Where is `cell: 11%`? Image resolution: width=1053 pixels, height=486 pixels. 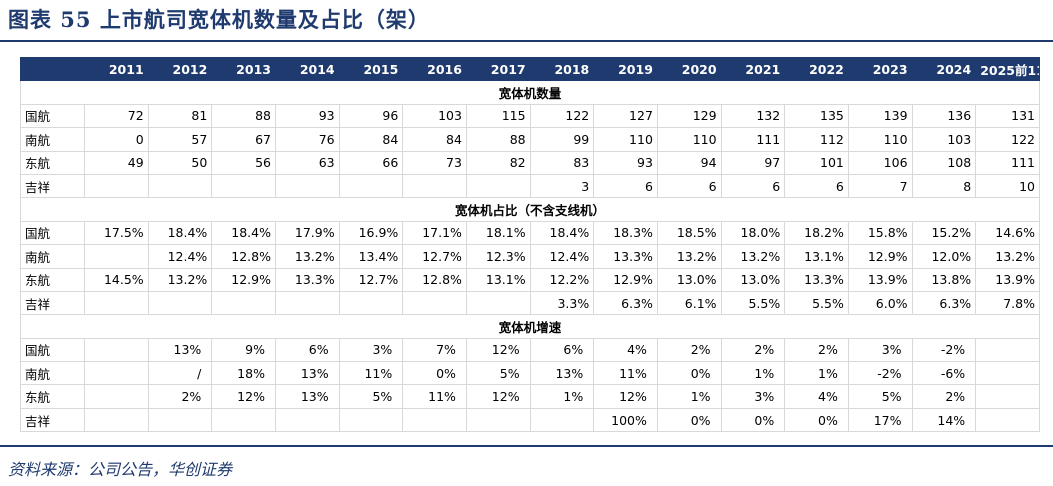 cell: 11% is located at coordinates (625, 373).